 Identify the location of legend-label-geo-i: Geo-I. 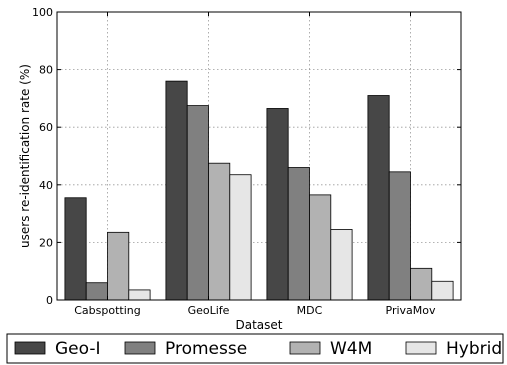
(78, 349).